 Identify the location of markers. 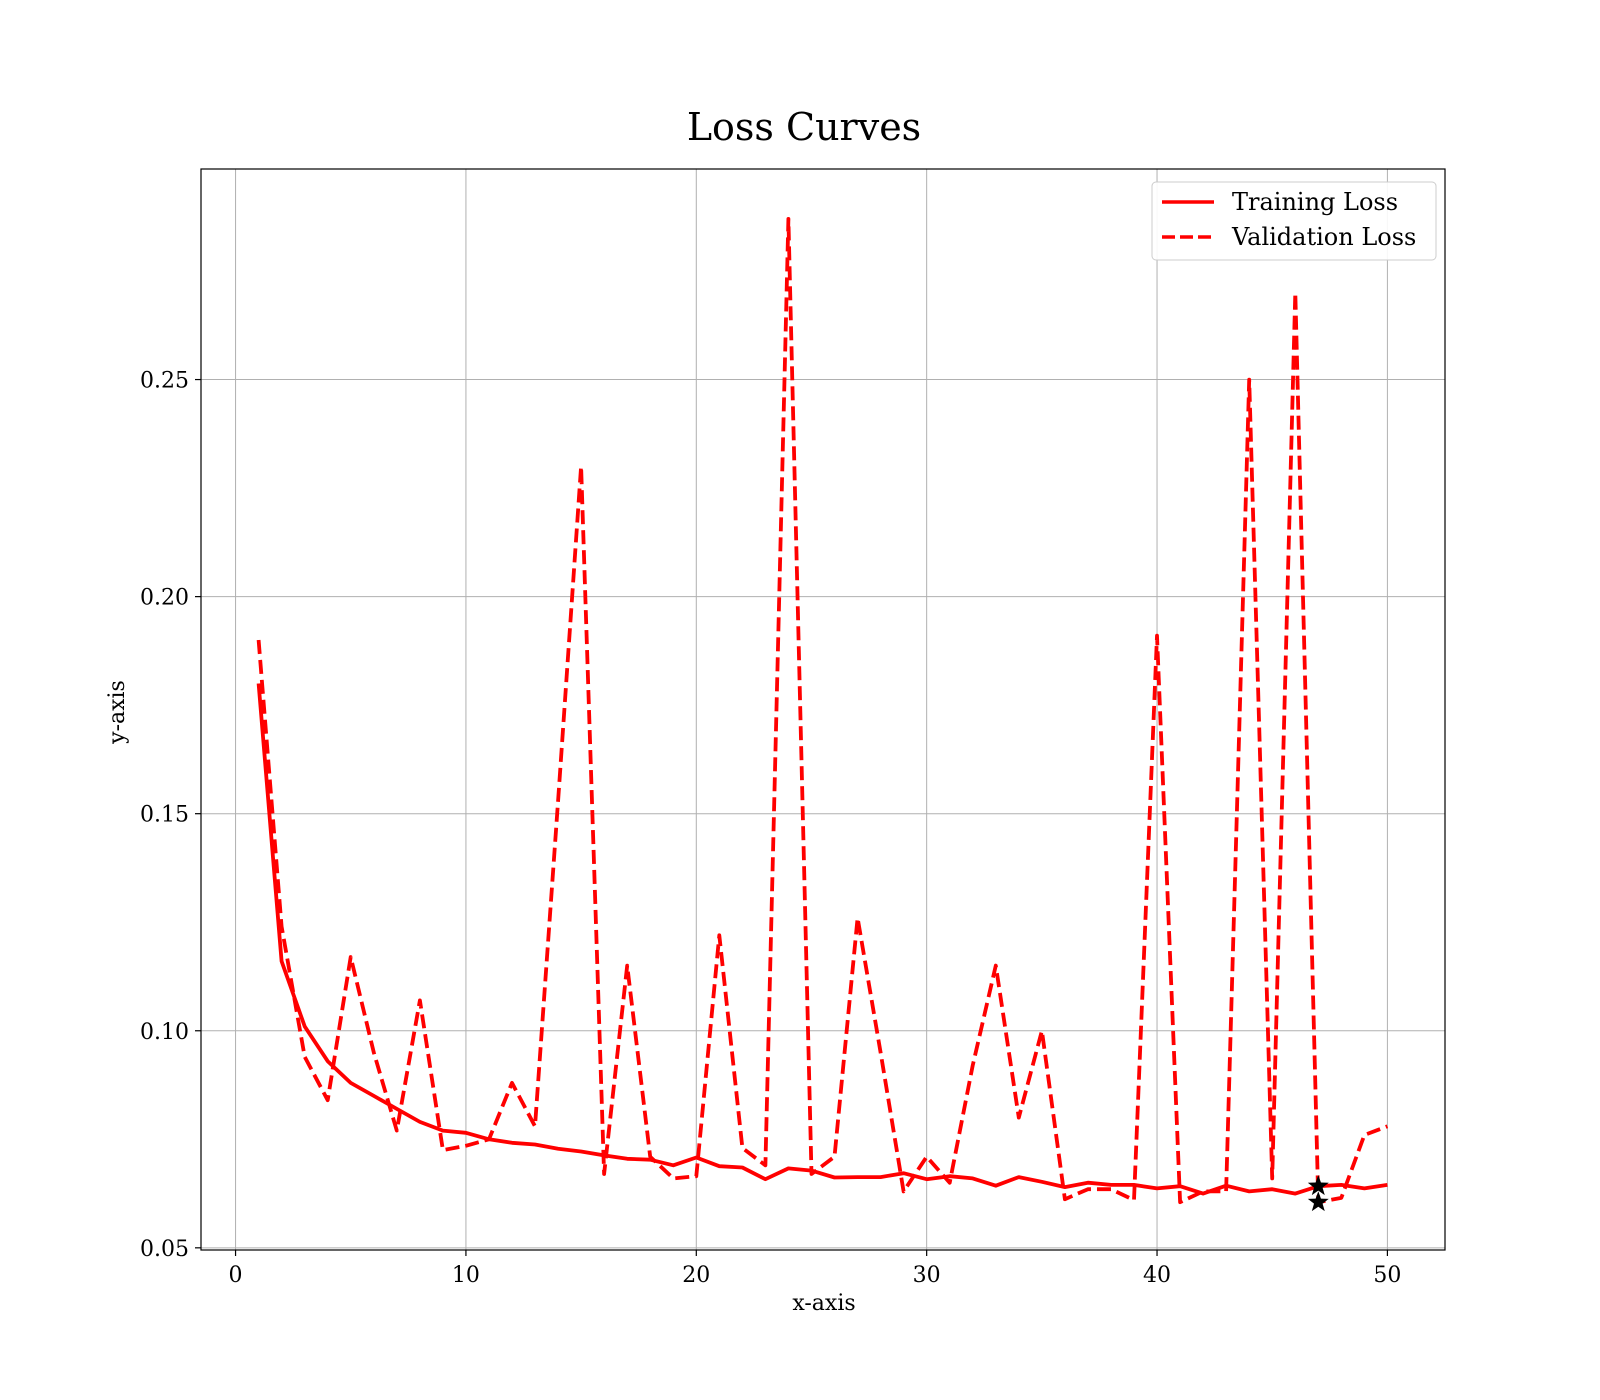
(1318, 1193).